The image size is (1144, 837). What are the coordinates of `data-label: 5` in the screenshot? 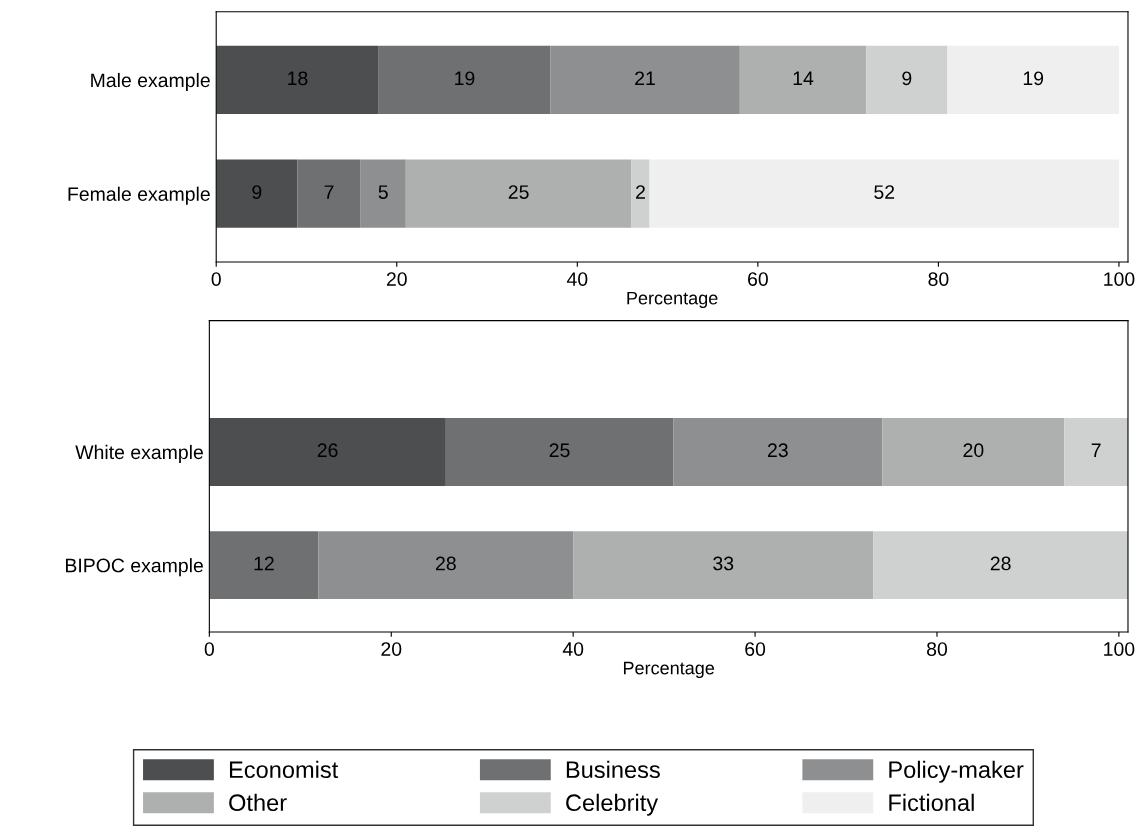 It's located at (383, 192).